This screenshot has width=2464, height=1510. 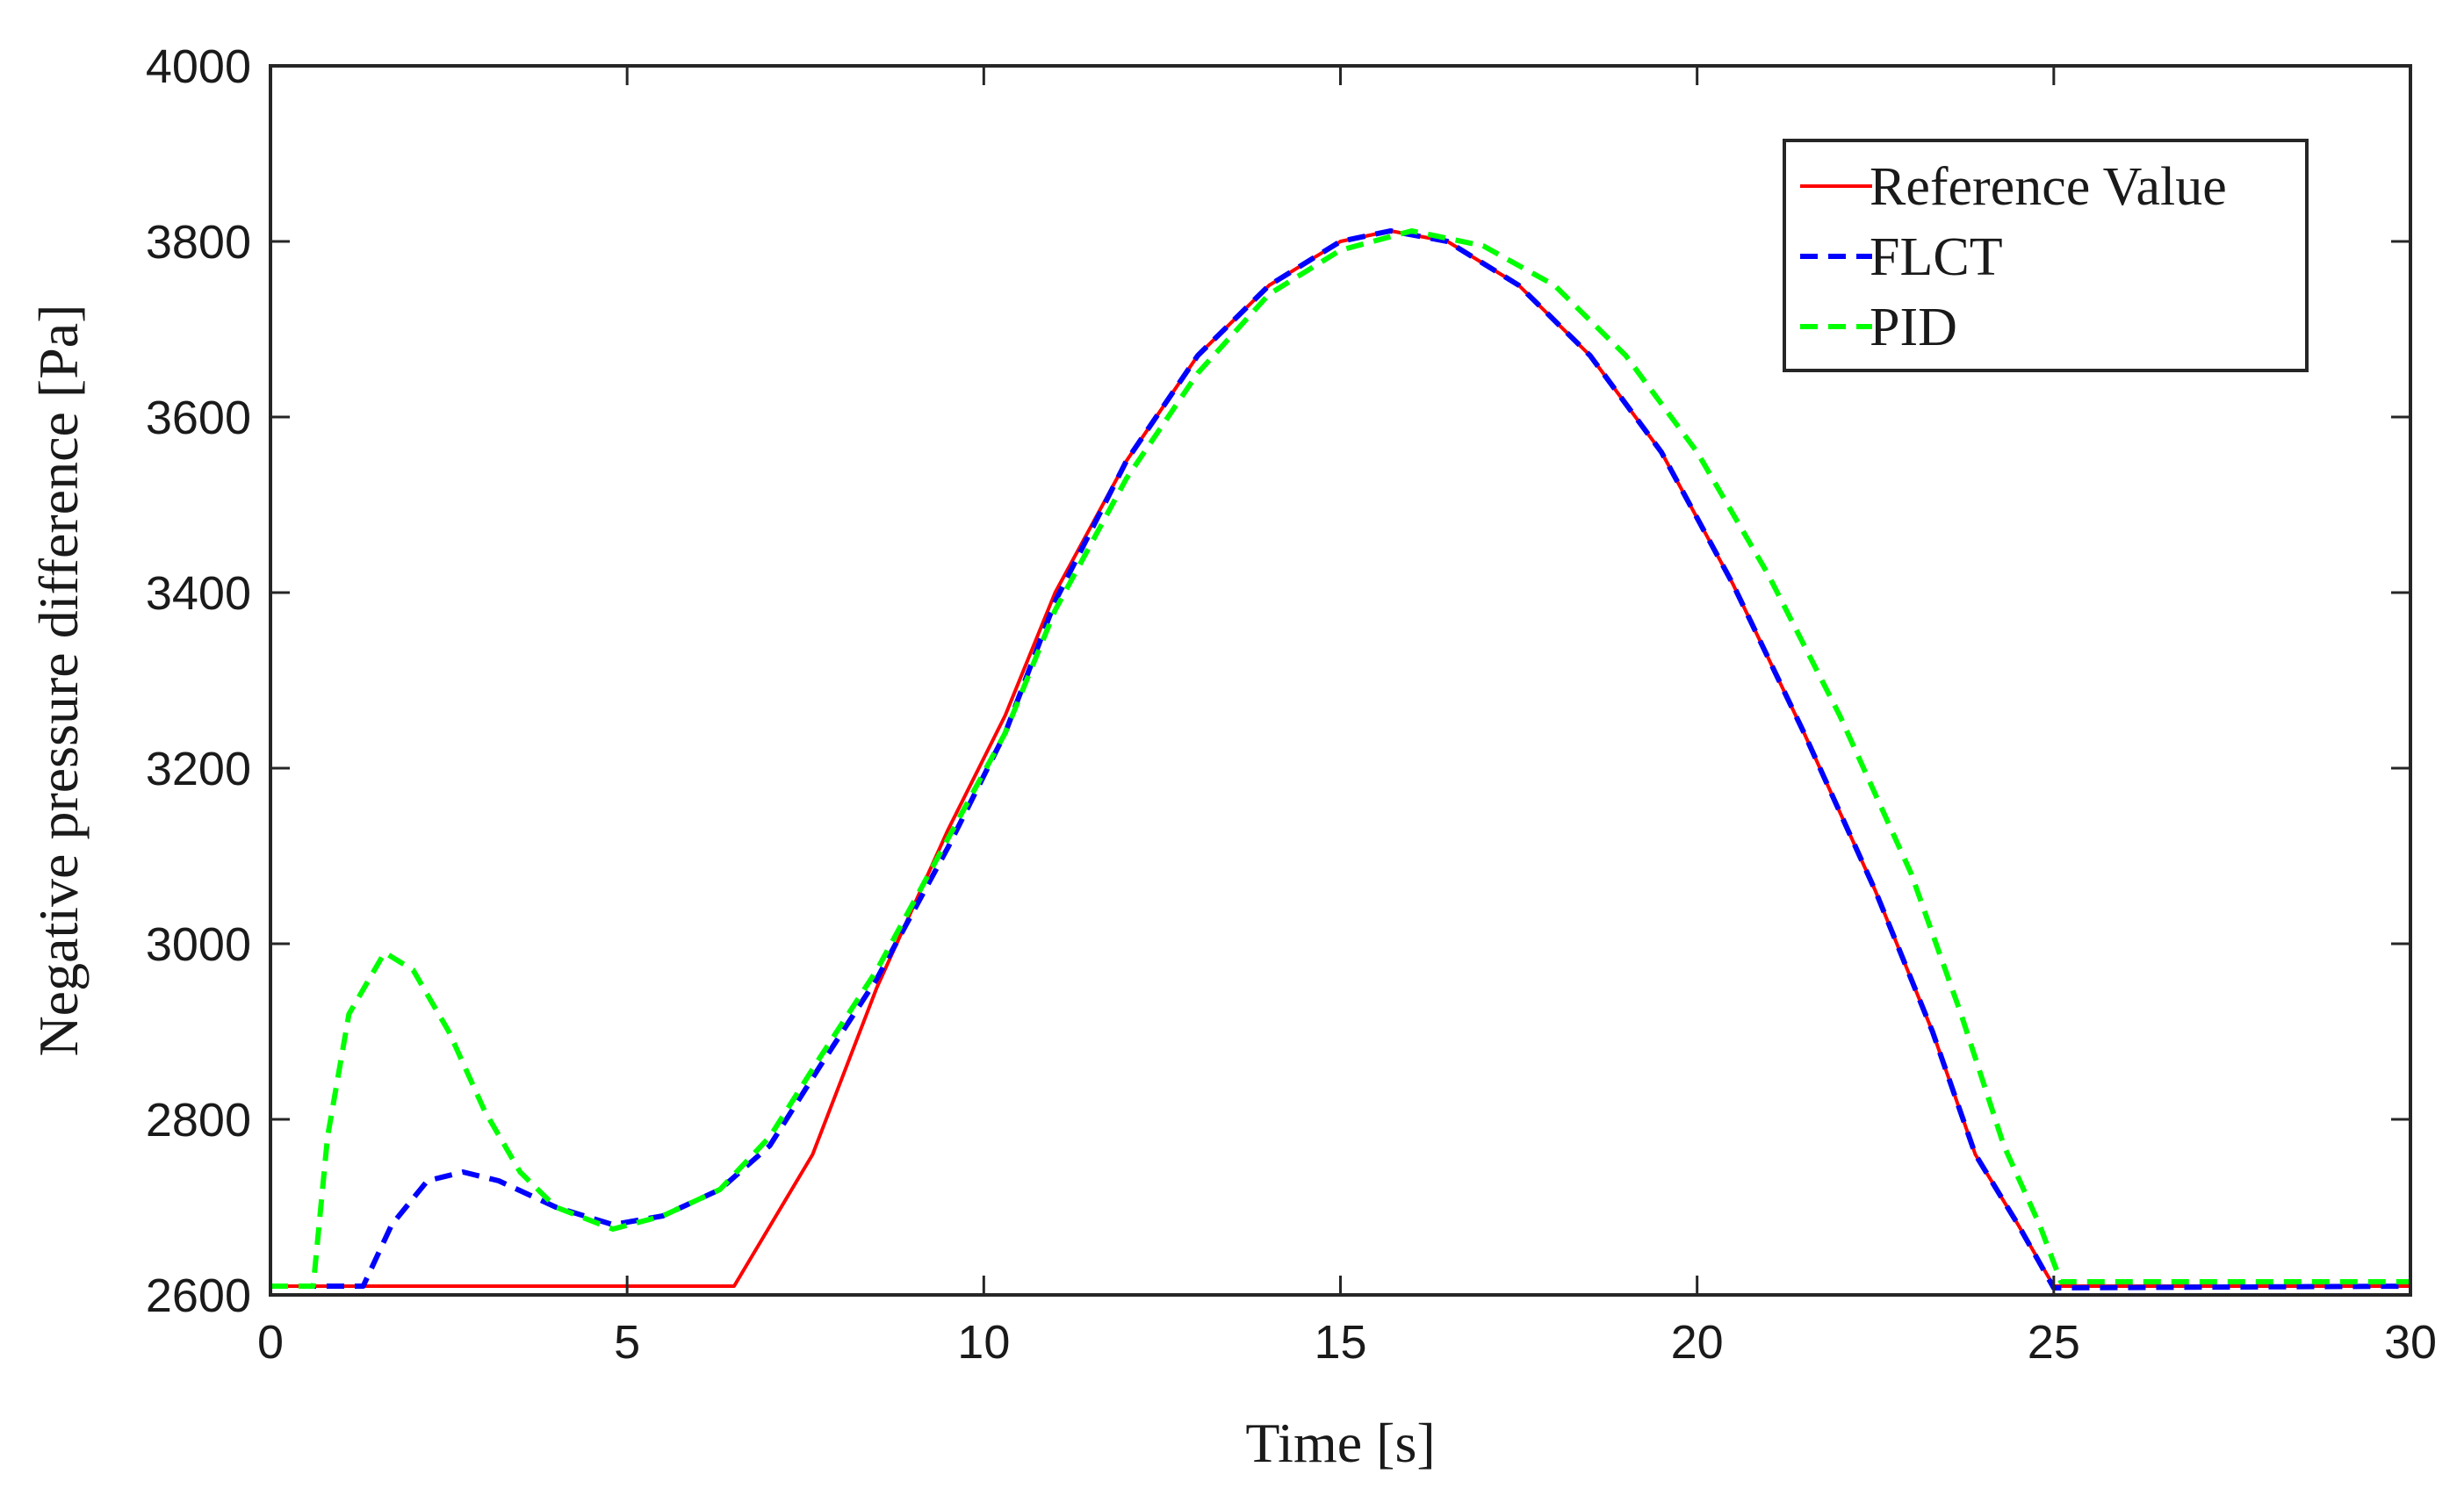 I want to click on x-tick-label: 30, so click(x=2410, y=1342).